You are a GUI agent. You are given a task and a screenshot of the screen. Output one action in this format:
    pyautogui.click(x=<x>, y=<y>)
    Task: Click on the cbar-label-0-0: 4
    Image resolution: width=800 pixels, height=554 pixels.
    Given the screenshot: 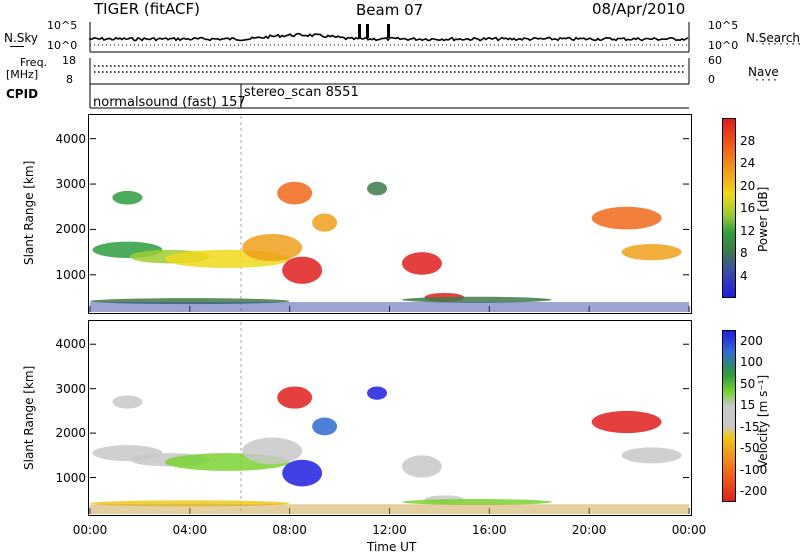 What is the action you would take?
    pyautogui.click(x=744, y=275)
    